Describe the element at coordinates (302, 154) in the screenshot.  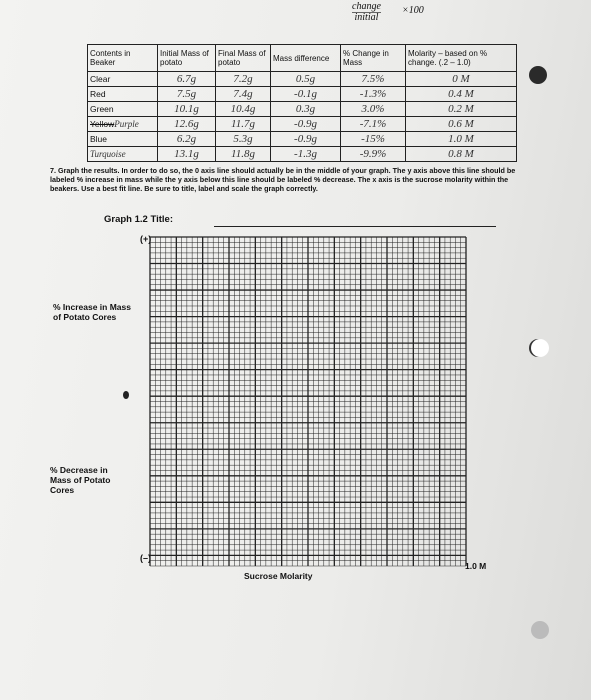
I see `table-row: Turquoise 13.1g 11.8g -1.3g -9.9% 0.8 M` at that location.